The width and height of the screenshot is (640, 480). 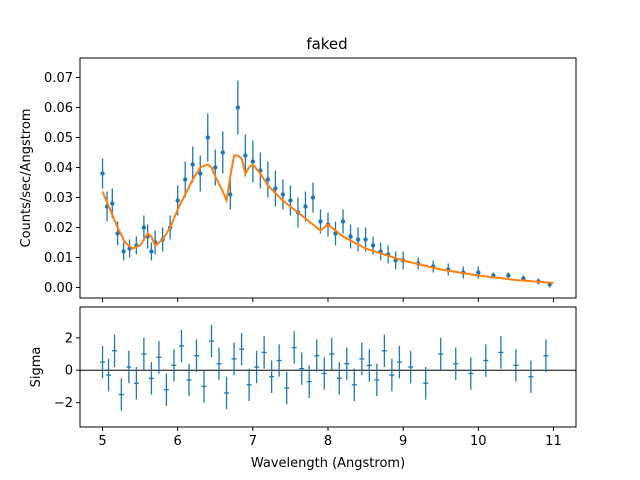 I want to click on residual-xtick-label-0: 5, so click(x=102, y=441).